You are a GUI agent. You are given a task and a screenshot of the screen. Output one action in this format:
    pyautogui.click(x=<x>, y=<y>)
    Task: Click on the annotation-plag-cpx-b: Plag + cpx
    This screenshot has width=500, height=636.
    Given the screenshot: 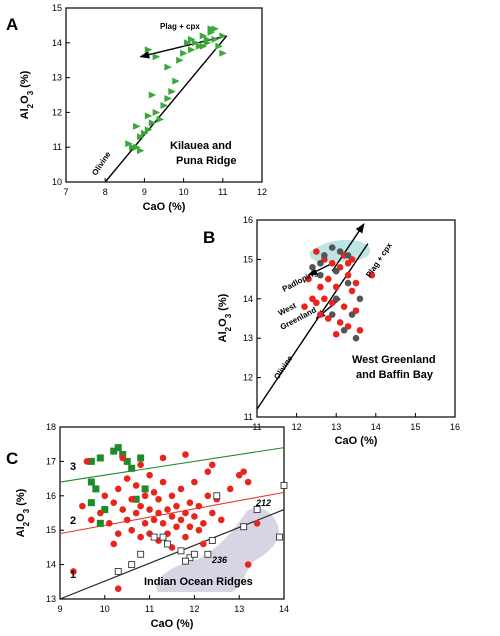 What is the action you would take?
    pyautogui.click(x=379, y=260)
    